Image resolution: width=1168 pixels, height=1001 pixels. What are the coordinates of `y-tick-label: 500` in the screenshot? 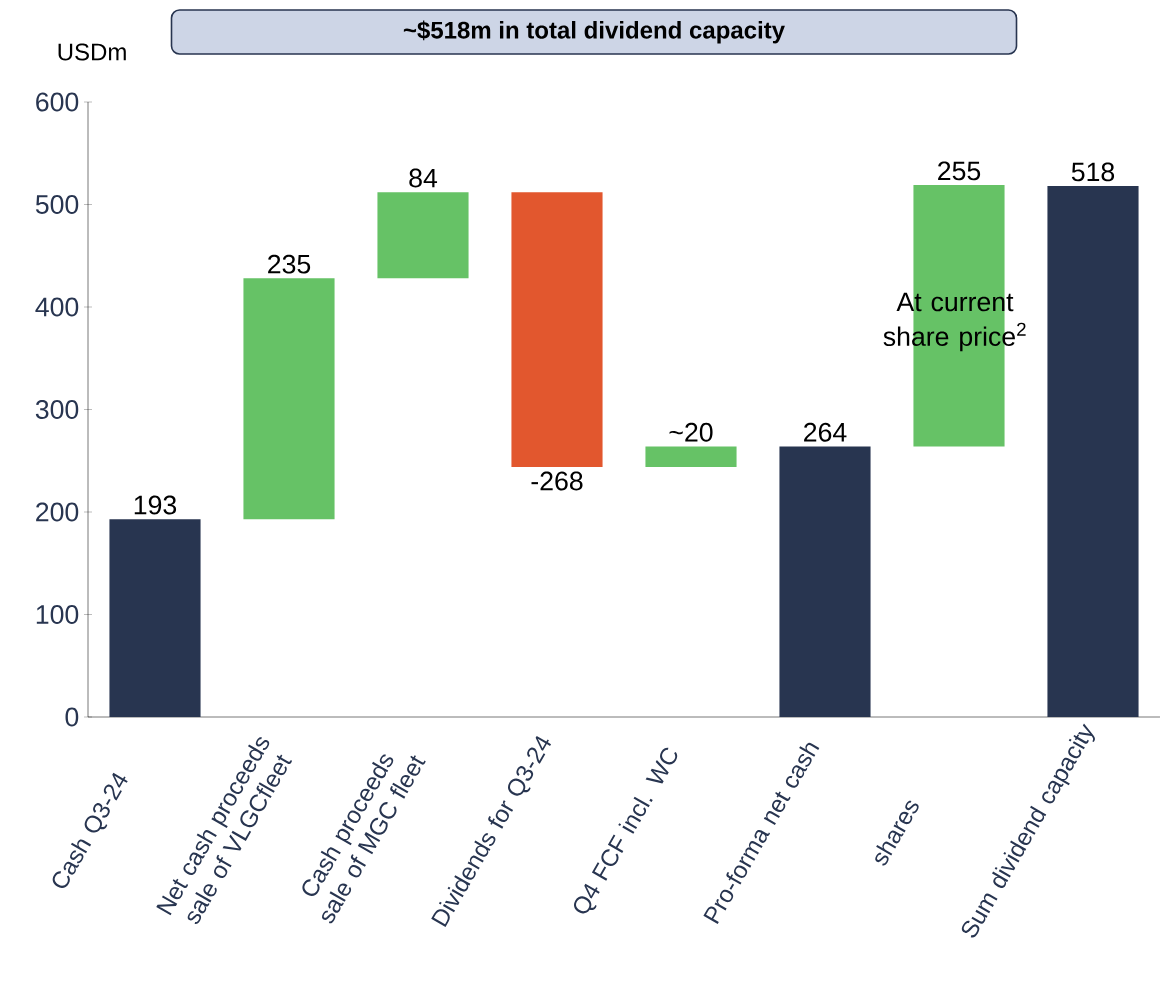 It's located at (57, 204).